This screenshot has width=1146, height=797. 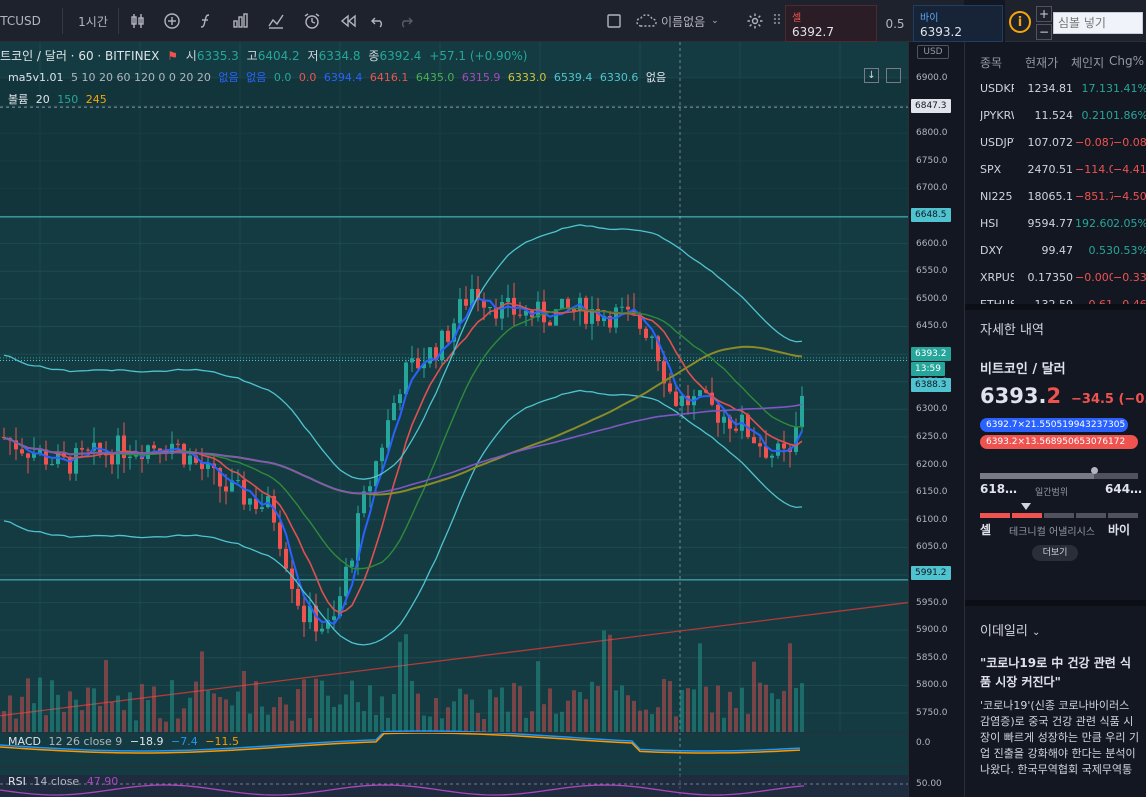 I want to click on watchlist-row: XRPUSD 0.17350−0.0005−0.33%, so click(x=1055, y=278).